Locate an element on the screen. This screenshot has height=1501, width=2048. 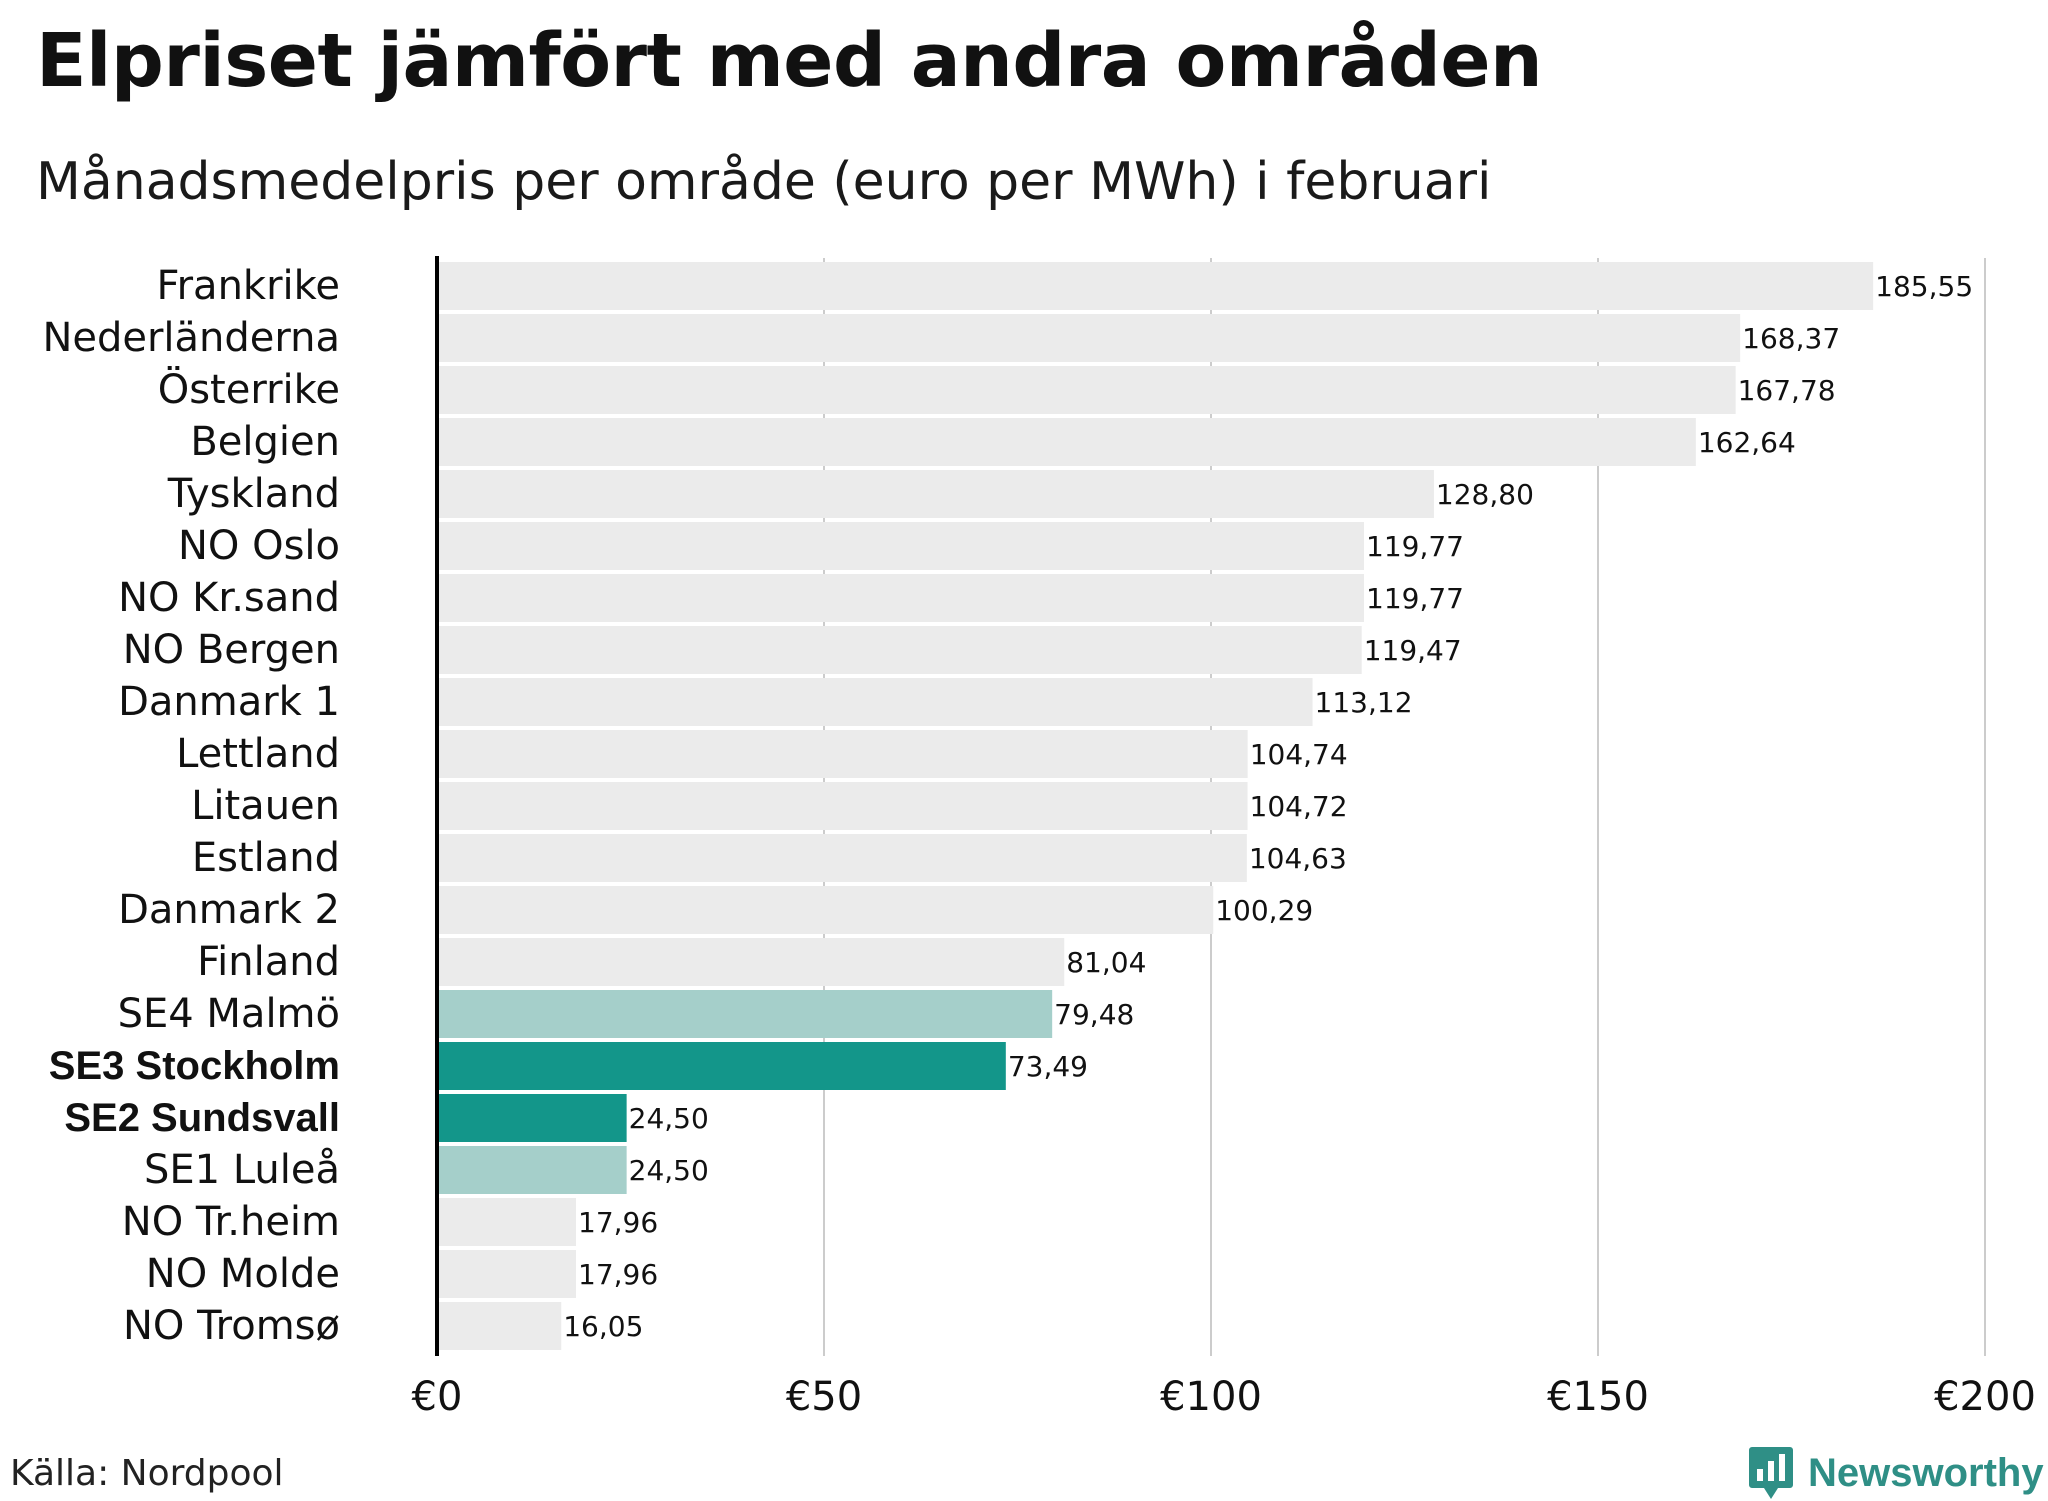
category-label: NO Tromsø is located at coordinates (231, 1326).